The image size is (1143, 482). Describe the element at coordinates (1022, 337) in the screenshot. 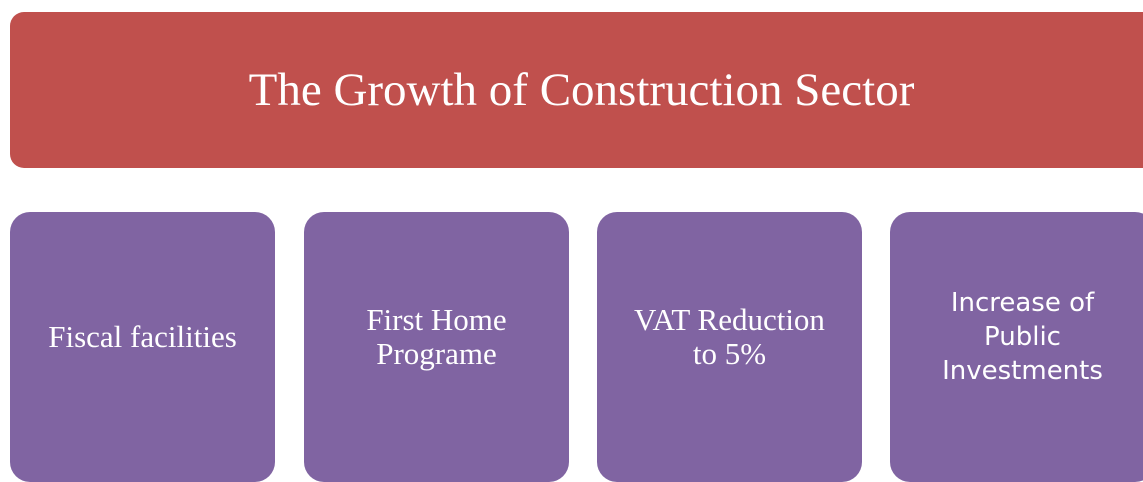

I see `item-label: Public` at that location.